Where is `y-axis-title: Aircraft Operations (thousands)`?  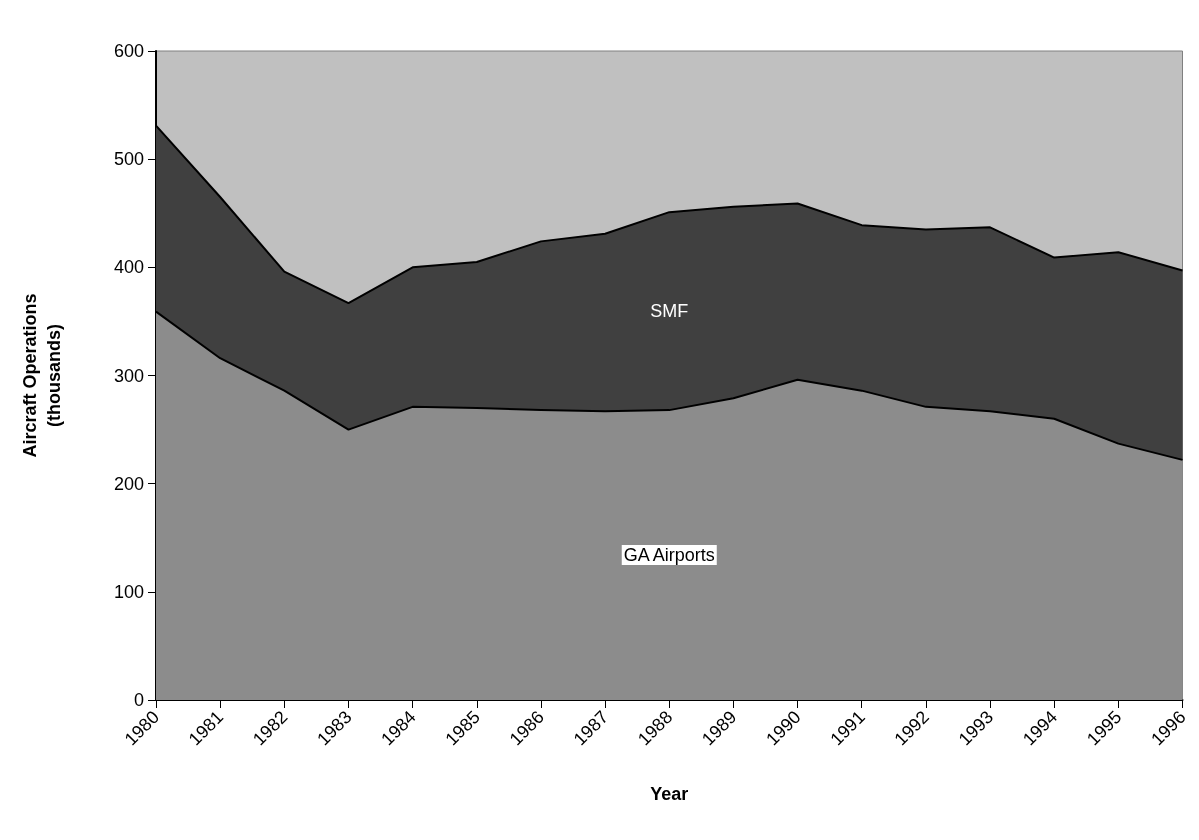 y-axis-title: Aircraft Operations (thousands) is located at coordinates (42, 375).